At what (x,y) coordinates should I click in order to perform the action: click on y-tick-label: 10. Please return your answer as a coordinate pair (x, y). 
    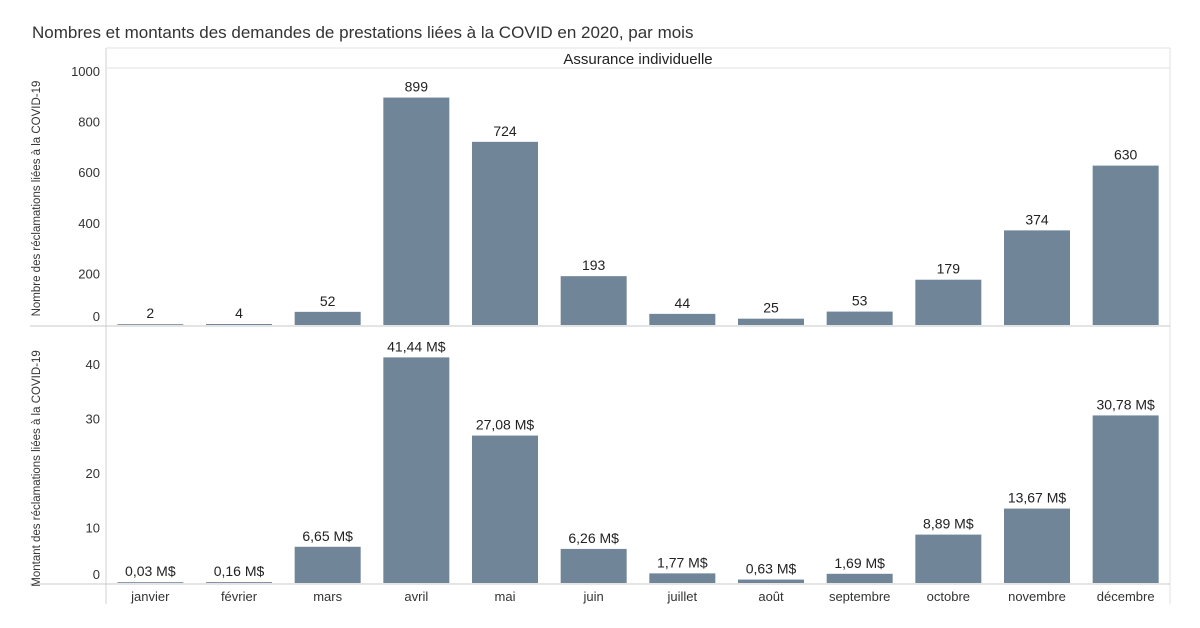
    Looking at the image, I should click on (93, 528).